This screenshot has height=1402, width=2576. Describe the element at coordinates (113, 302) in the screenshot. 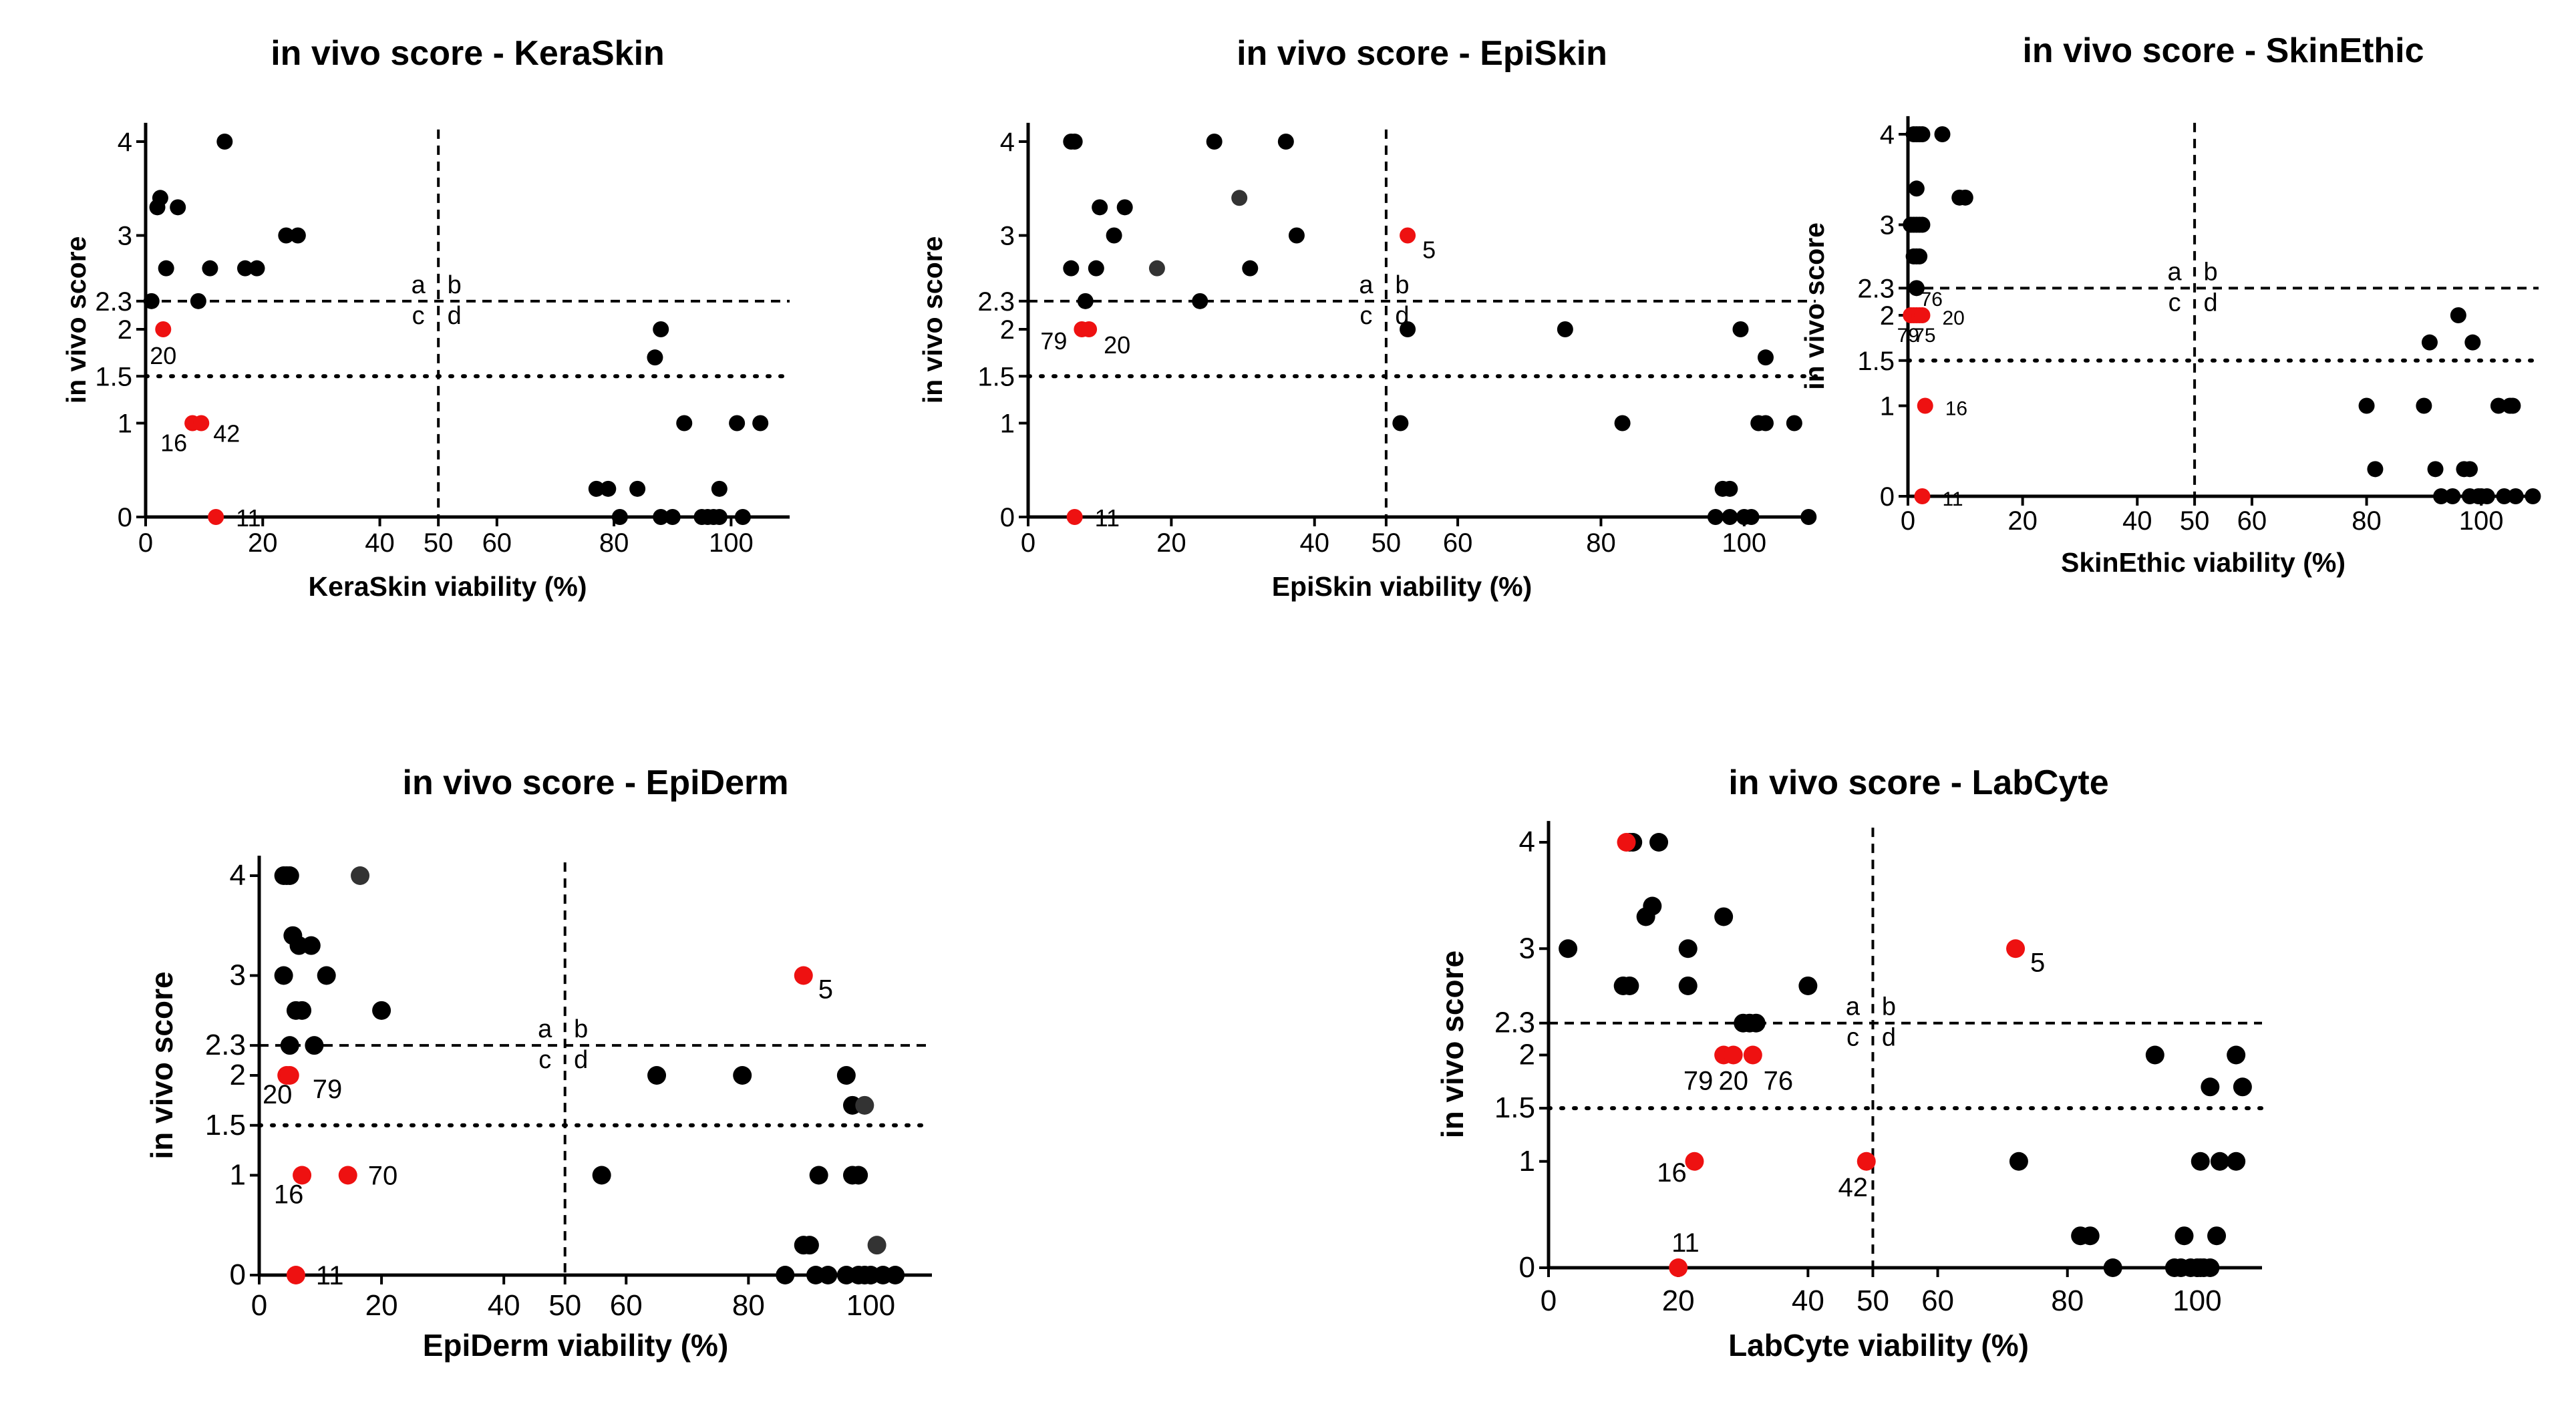

I see `y-tick-label: 2.3` at that location.